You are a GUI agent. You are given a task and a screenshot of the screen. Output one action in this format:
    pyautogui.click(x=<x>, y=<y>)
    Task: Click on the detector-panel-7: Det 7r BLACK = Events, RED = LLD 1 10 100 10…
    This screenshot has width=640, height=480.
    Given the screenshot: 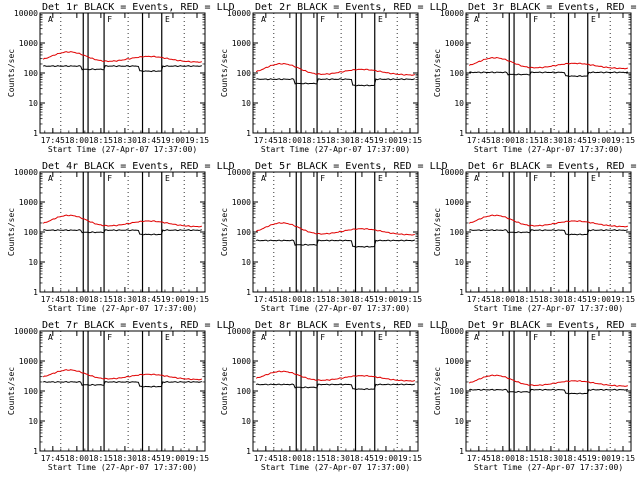 What is the action you would take?
    pyautogui.click(x=121, y=396)
    